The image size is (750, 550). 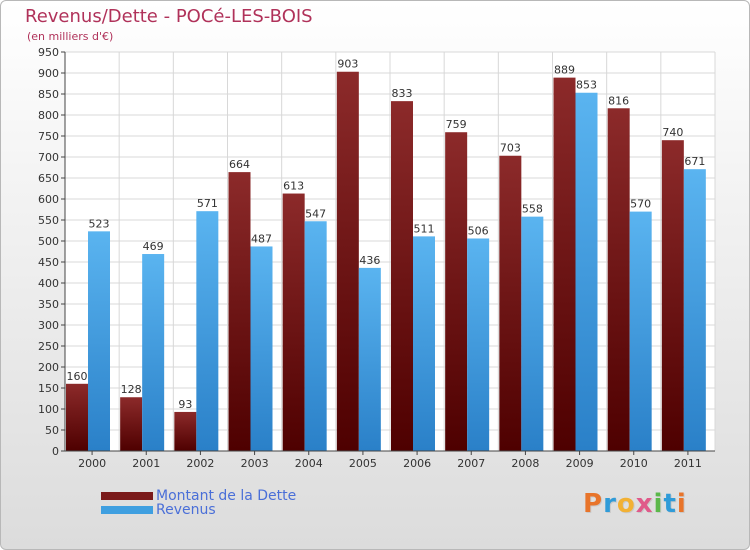 I want to click on x-tick-label: 2002, so click(x=200, y=463).